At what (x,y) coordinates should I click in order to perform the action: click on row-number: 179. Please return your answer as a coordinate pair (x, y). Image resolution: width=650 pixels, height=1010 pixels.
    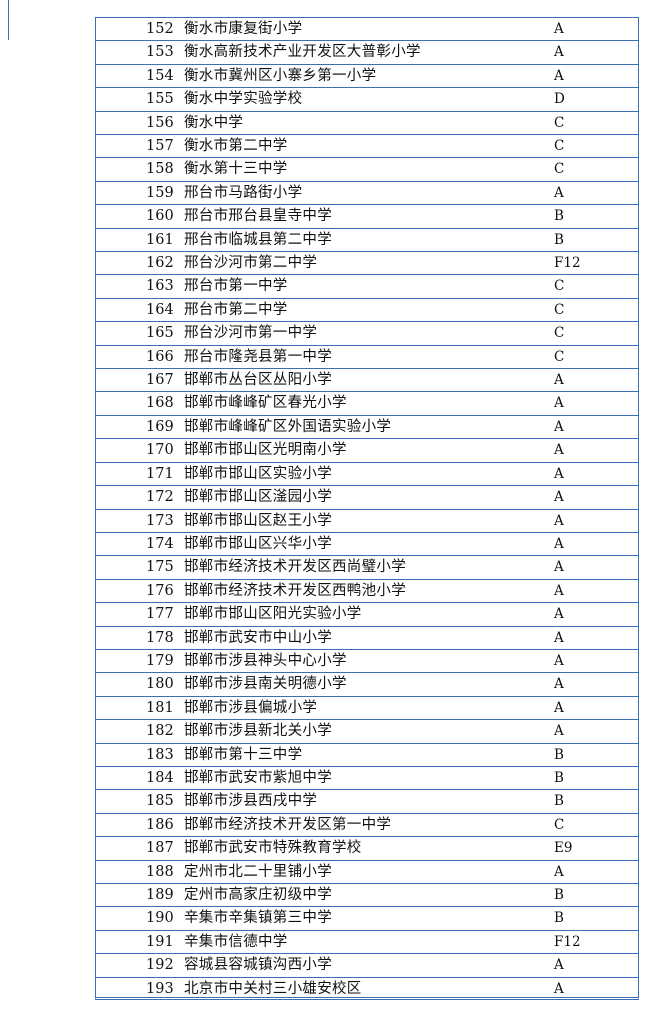
    Looking at the image, I should click on (160, 660).